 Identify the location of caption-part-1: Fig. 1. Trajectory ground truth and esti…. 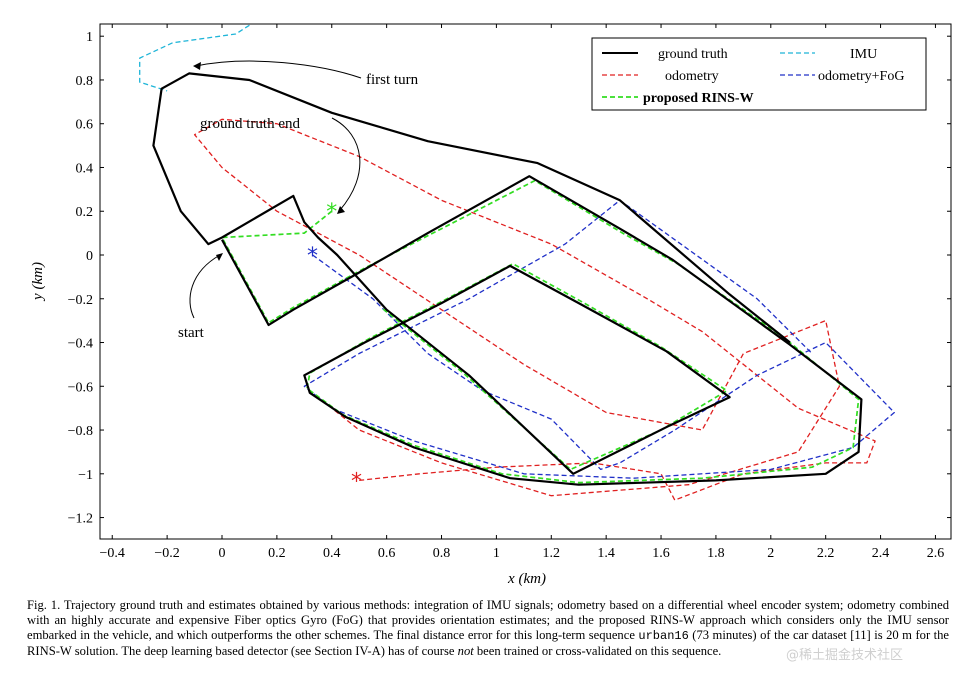
(488, 620).